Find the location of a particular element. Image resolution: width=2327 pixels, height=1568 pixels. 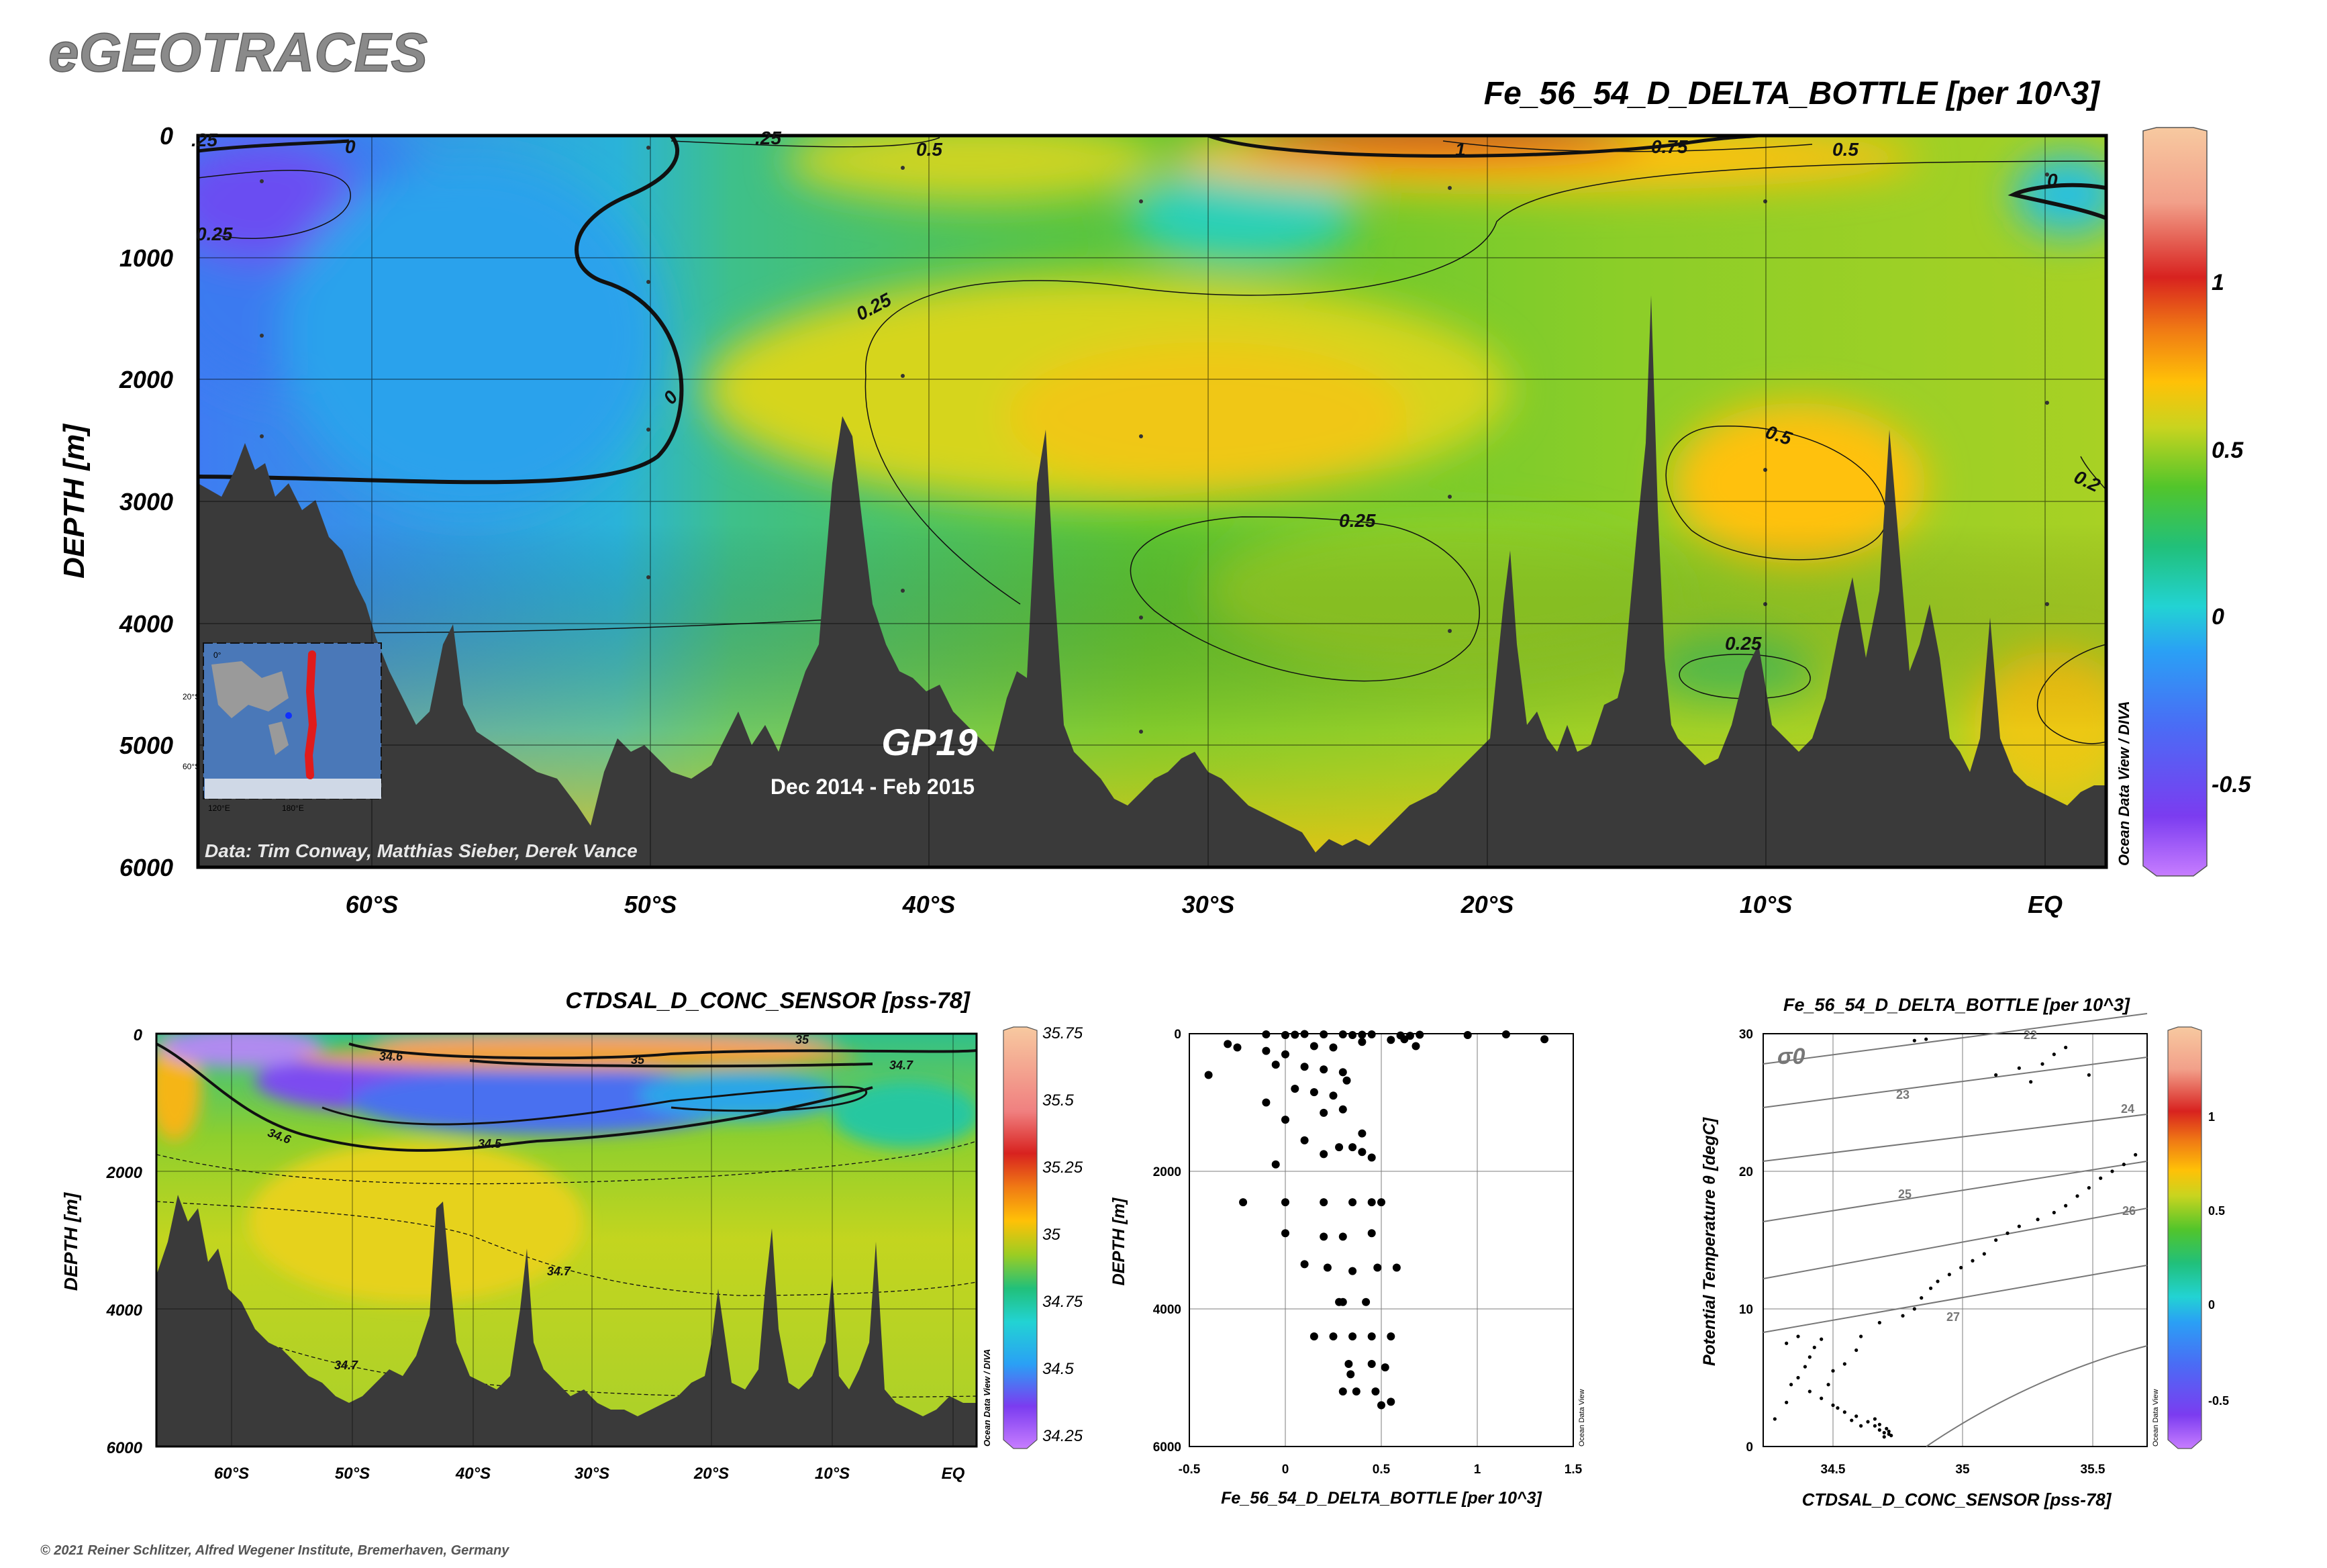

isopycnal-label: 25 is located at coordinates (1905, 1194).